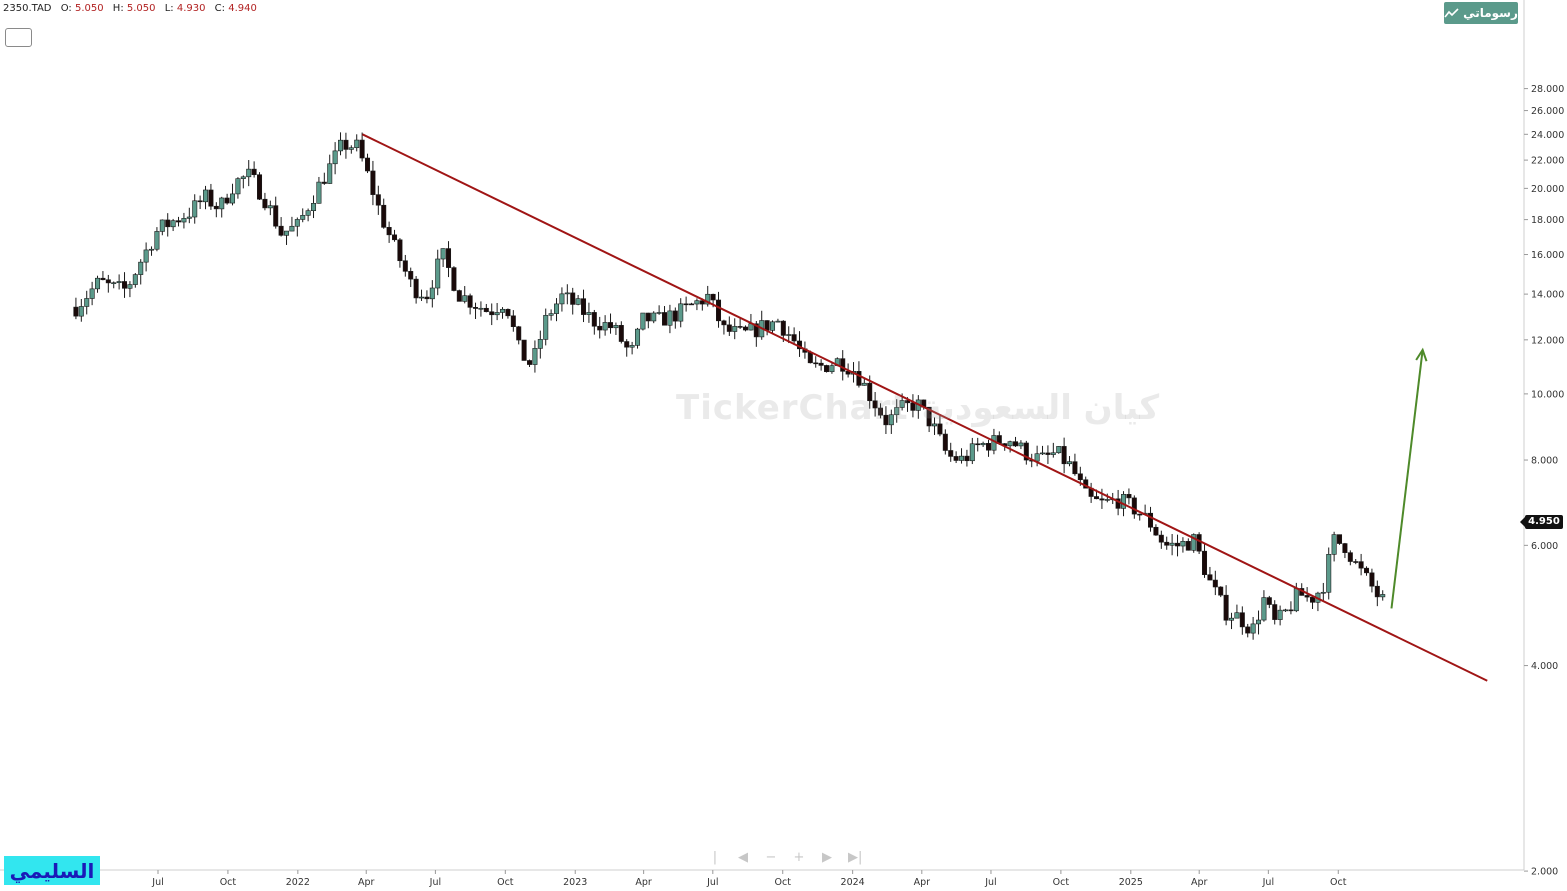 The image size is (1567, 891). What do you see at coordinates (1544, 872) in the screenshot?
I see `y-tick-label: 2.000` at bounding box center [1544, 872].